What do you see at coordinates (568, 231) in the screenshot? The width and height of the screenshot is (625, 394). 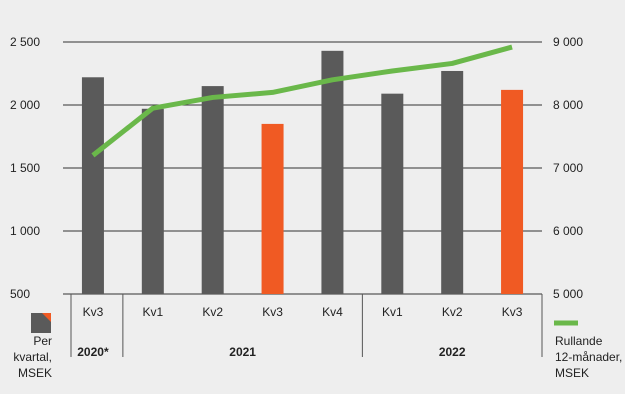 I see `right-tick-label: 6 000` at bounding box center [568, 231].